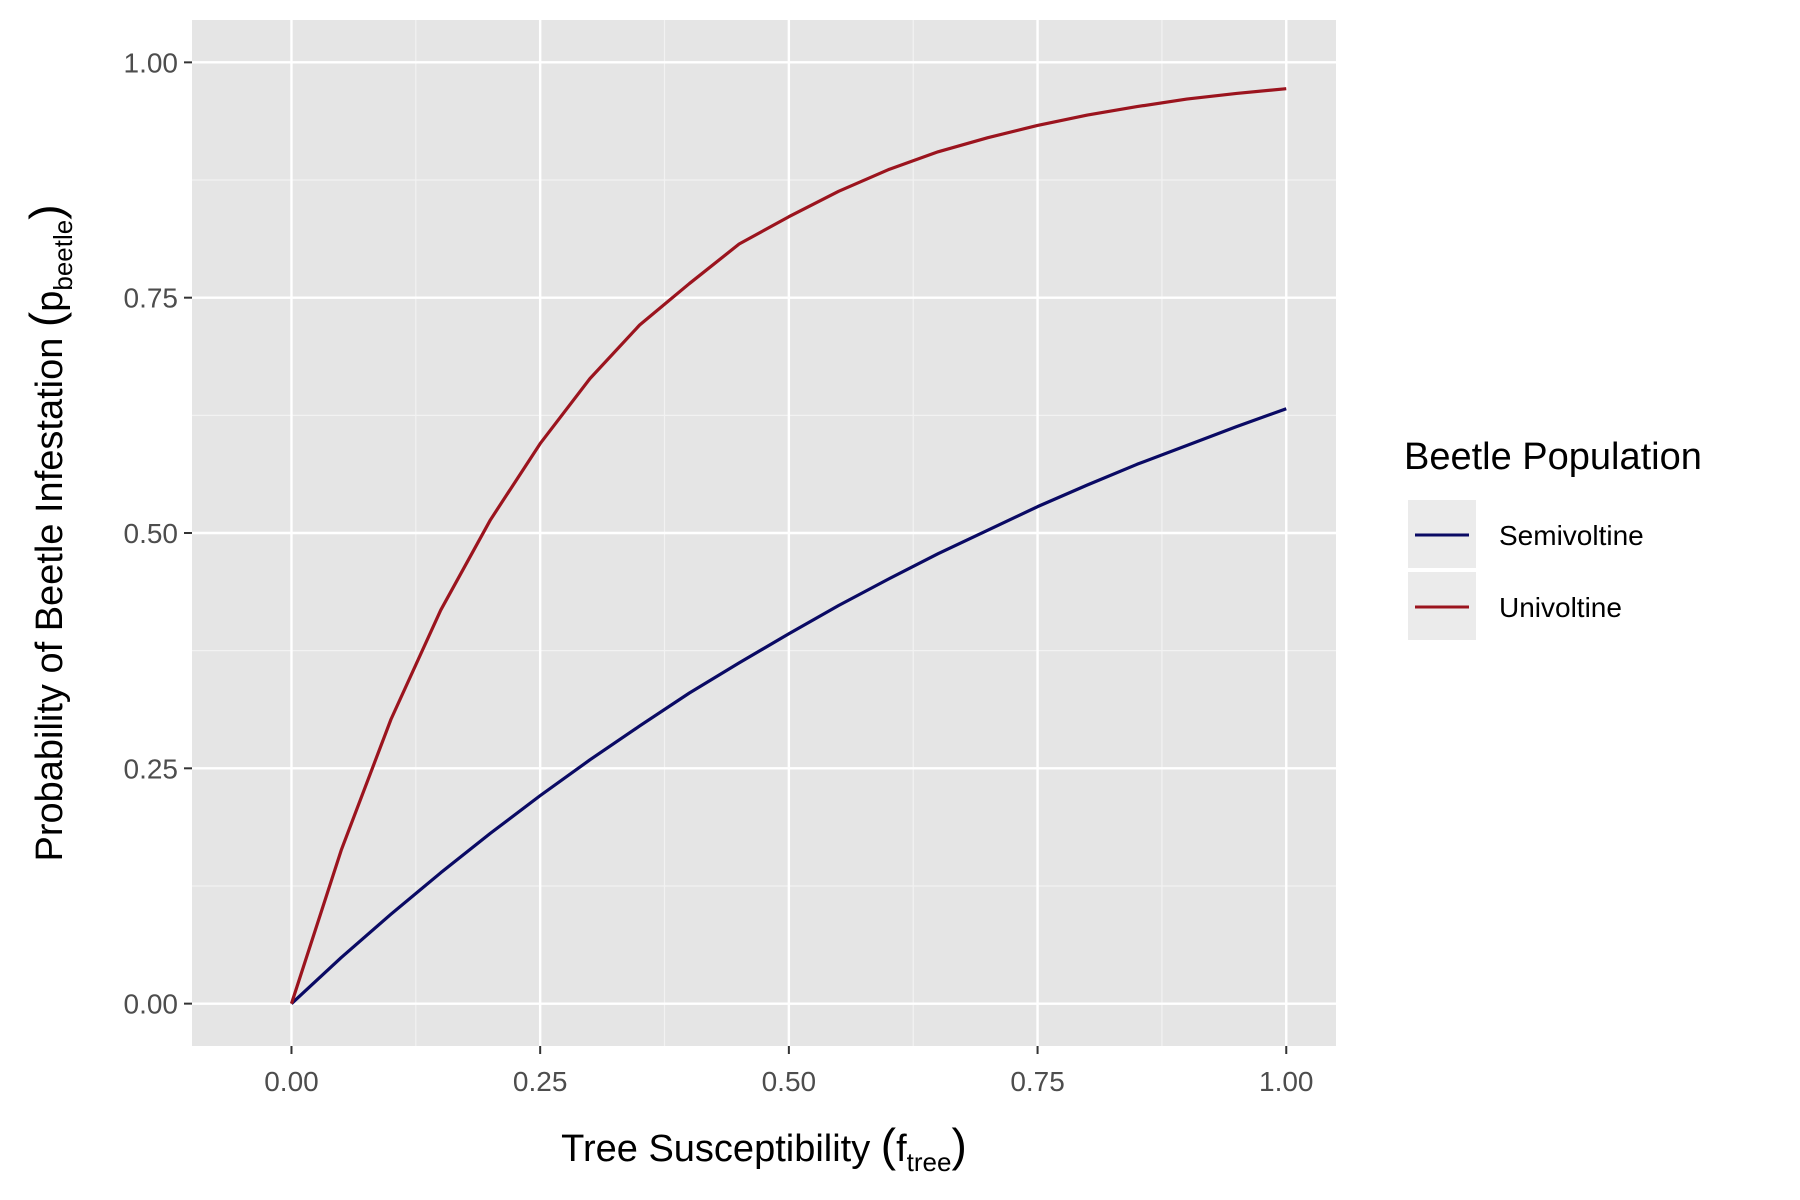 Image resolution: width=1800 pixels, height=1200 pixels. What do you see at coordinates (1560, 607) in the screenshot?
I see `legend-label-univoltine: Univoltine` at bounding box center [1560, 607].